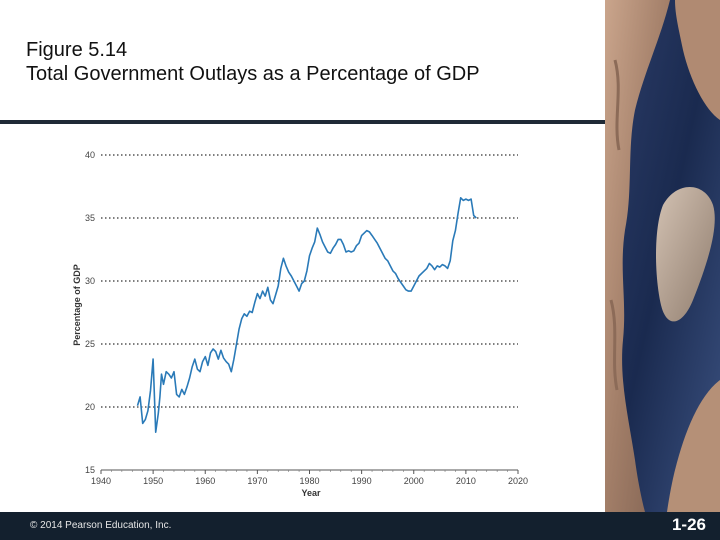 This screenshot has width=720, height=540. I want to click on x-tick-label: 1950, so click(153, 481).